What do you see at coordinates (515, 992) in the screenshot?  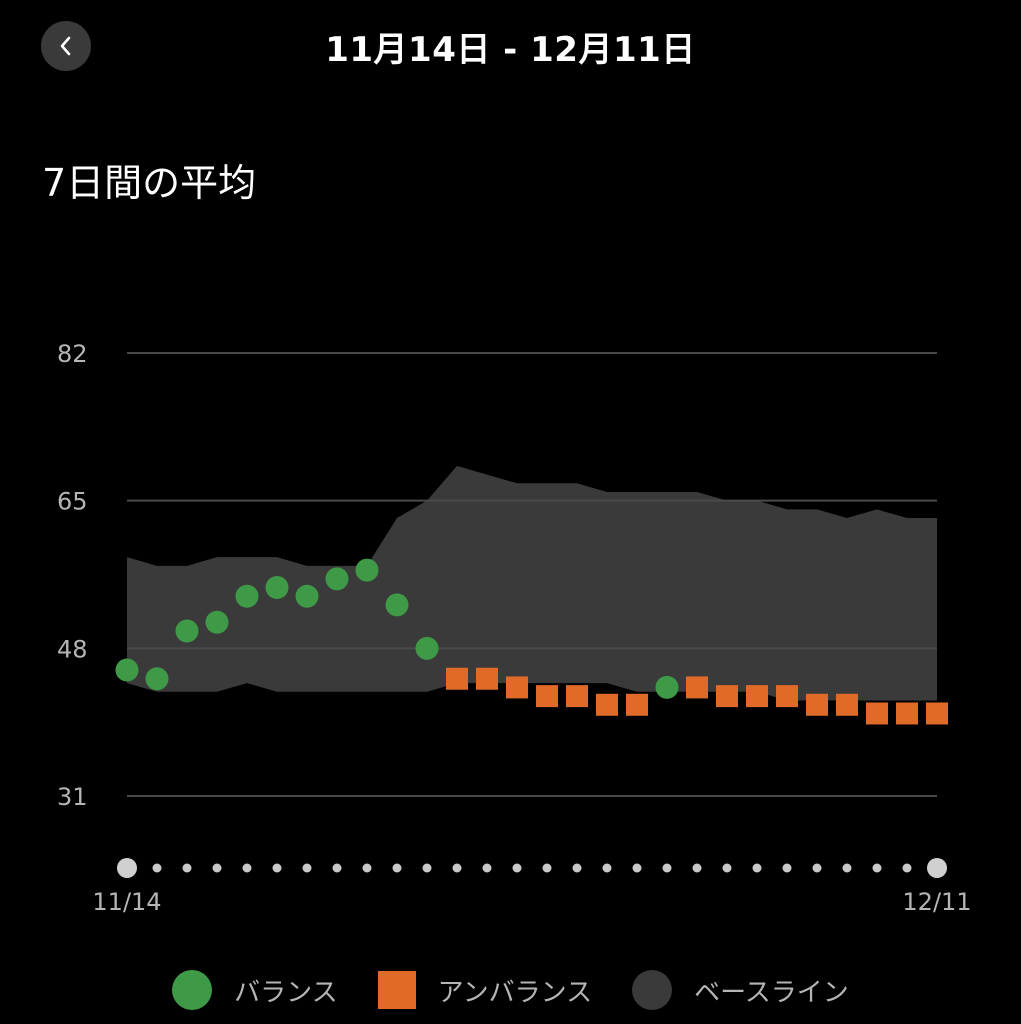 I see `legend-unbalance-label: アンバランス` at bounding box center [515, 992].